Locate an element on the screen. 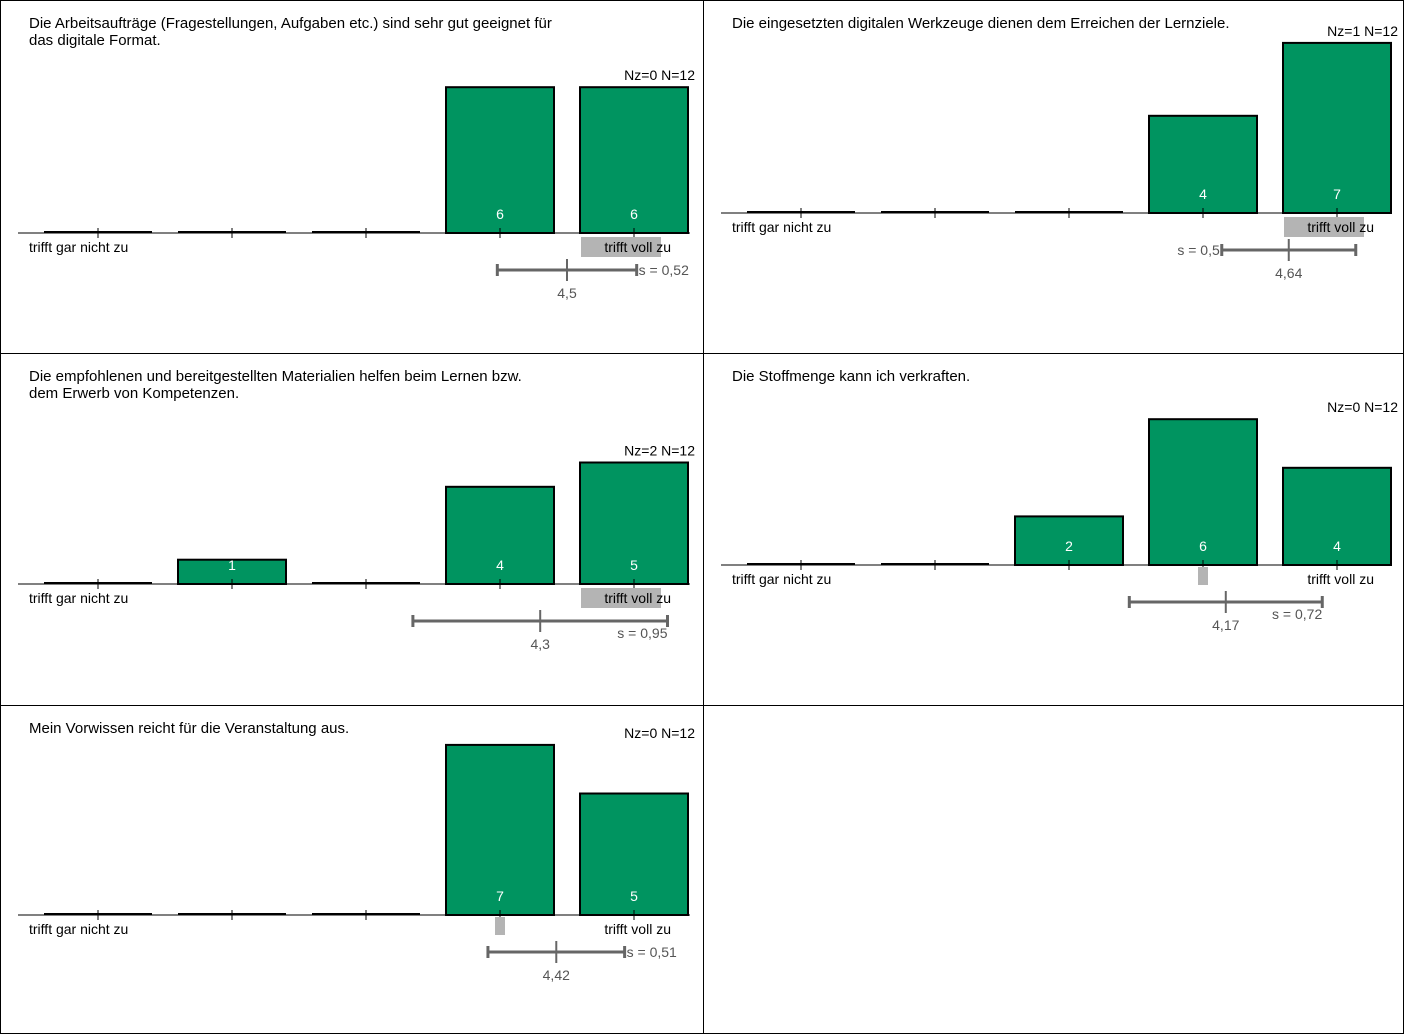 The height and width of the screenshot is (1034, 1404). bar-value-label: 1 is located at coordinates (232, 565).